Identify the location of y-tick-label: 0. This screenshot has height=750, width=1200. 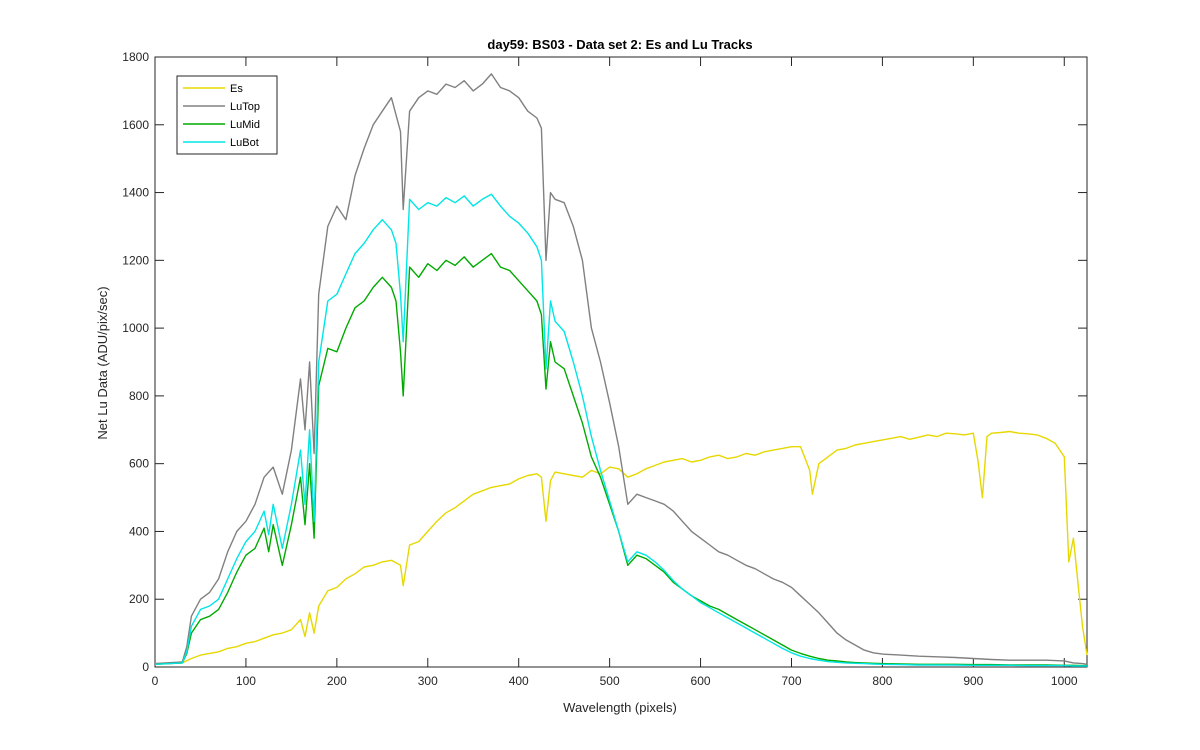
(145, 667).